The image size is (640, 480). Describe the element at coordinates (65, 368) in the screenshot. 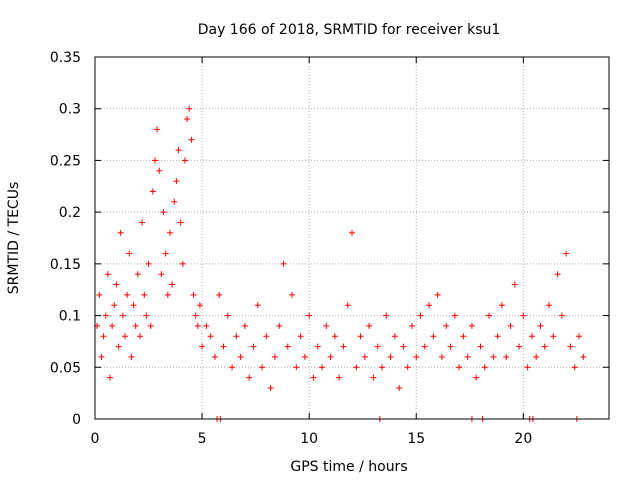

I see `y-tick-label: 0.05` at that location.